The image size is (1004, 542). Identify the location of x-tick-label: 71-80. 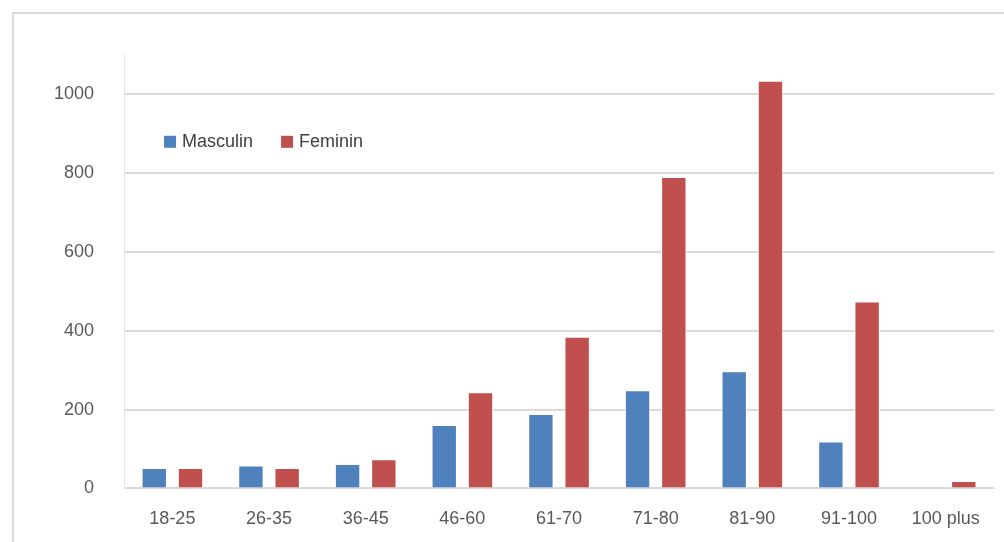
(655, 518).